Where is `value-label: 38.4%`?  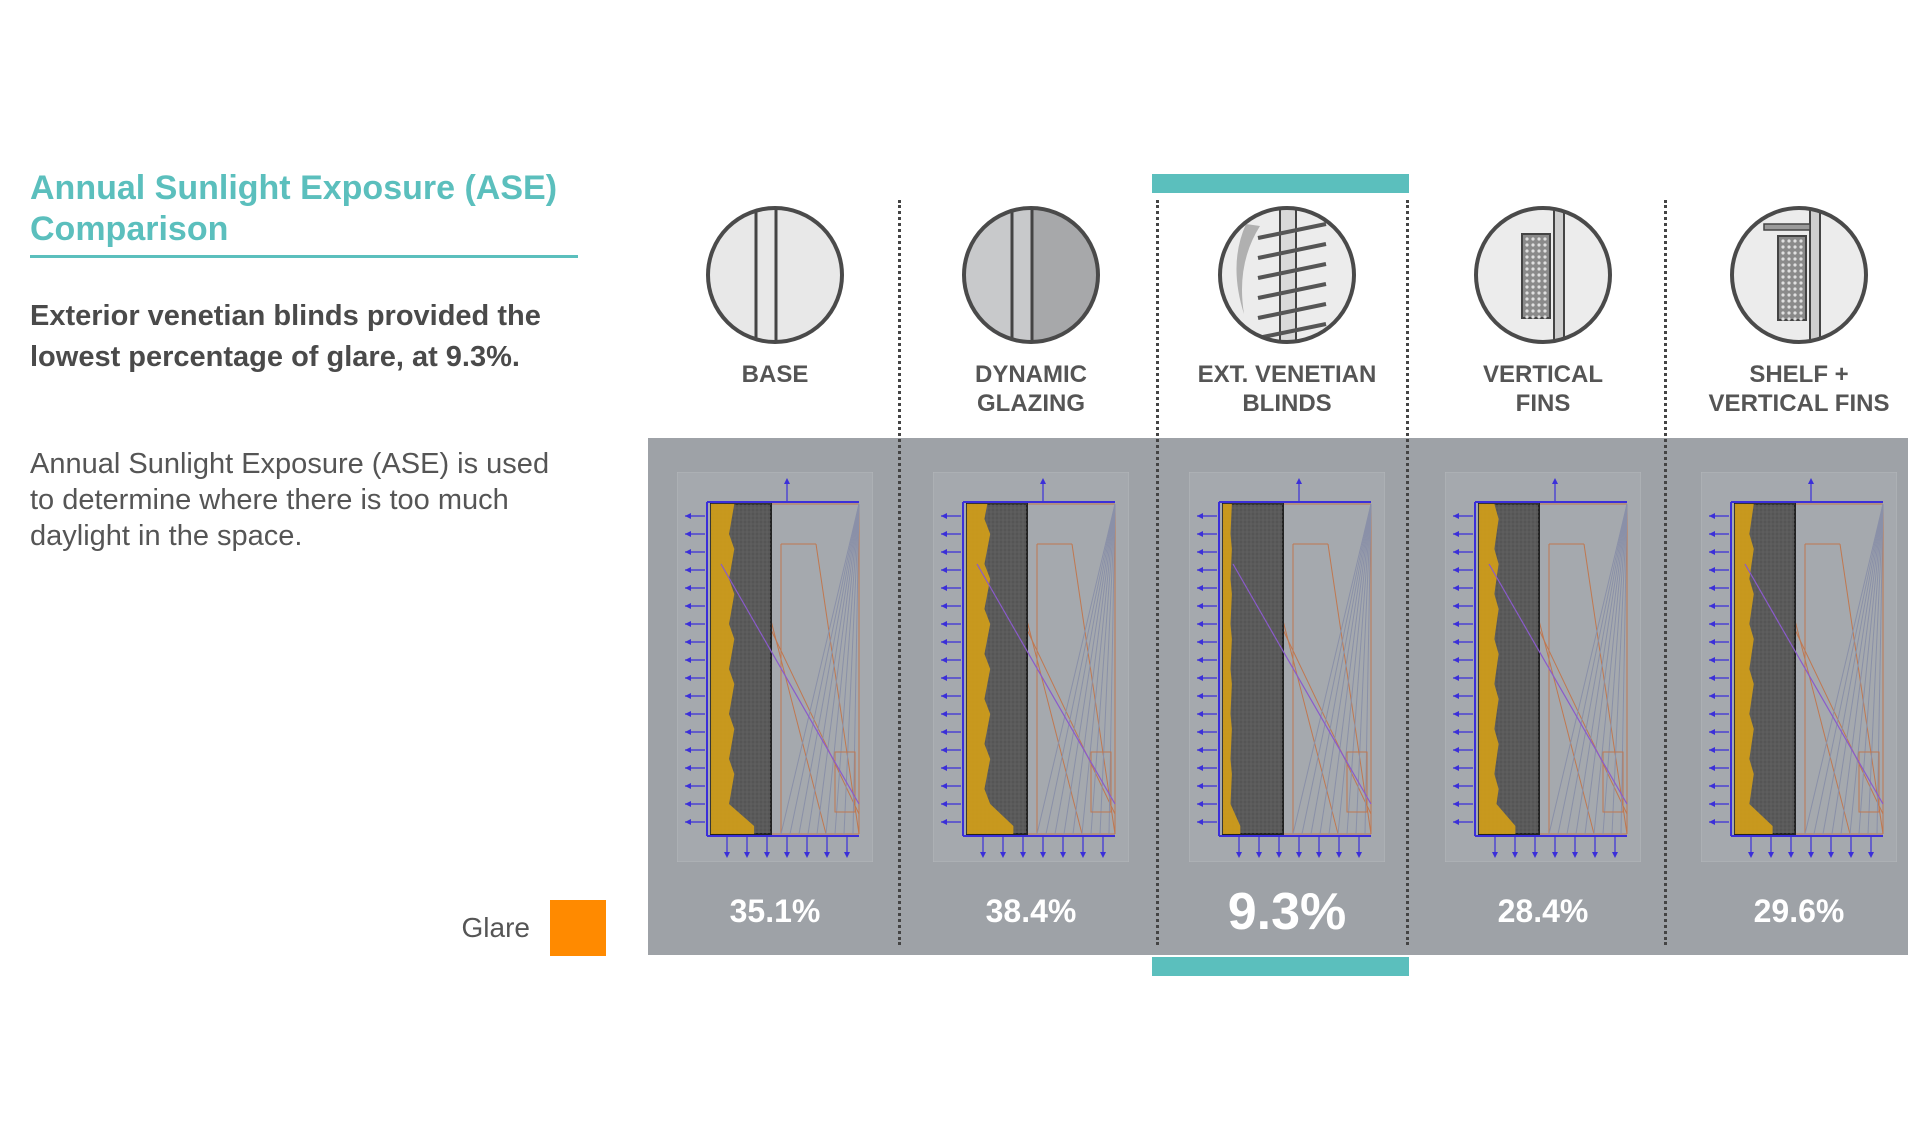 value-label: 38.4% is located at coordinates (1031, 911).